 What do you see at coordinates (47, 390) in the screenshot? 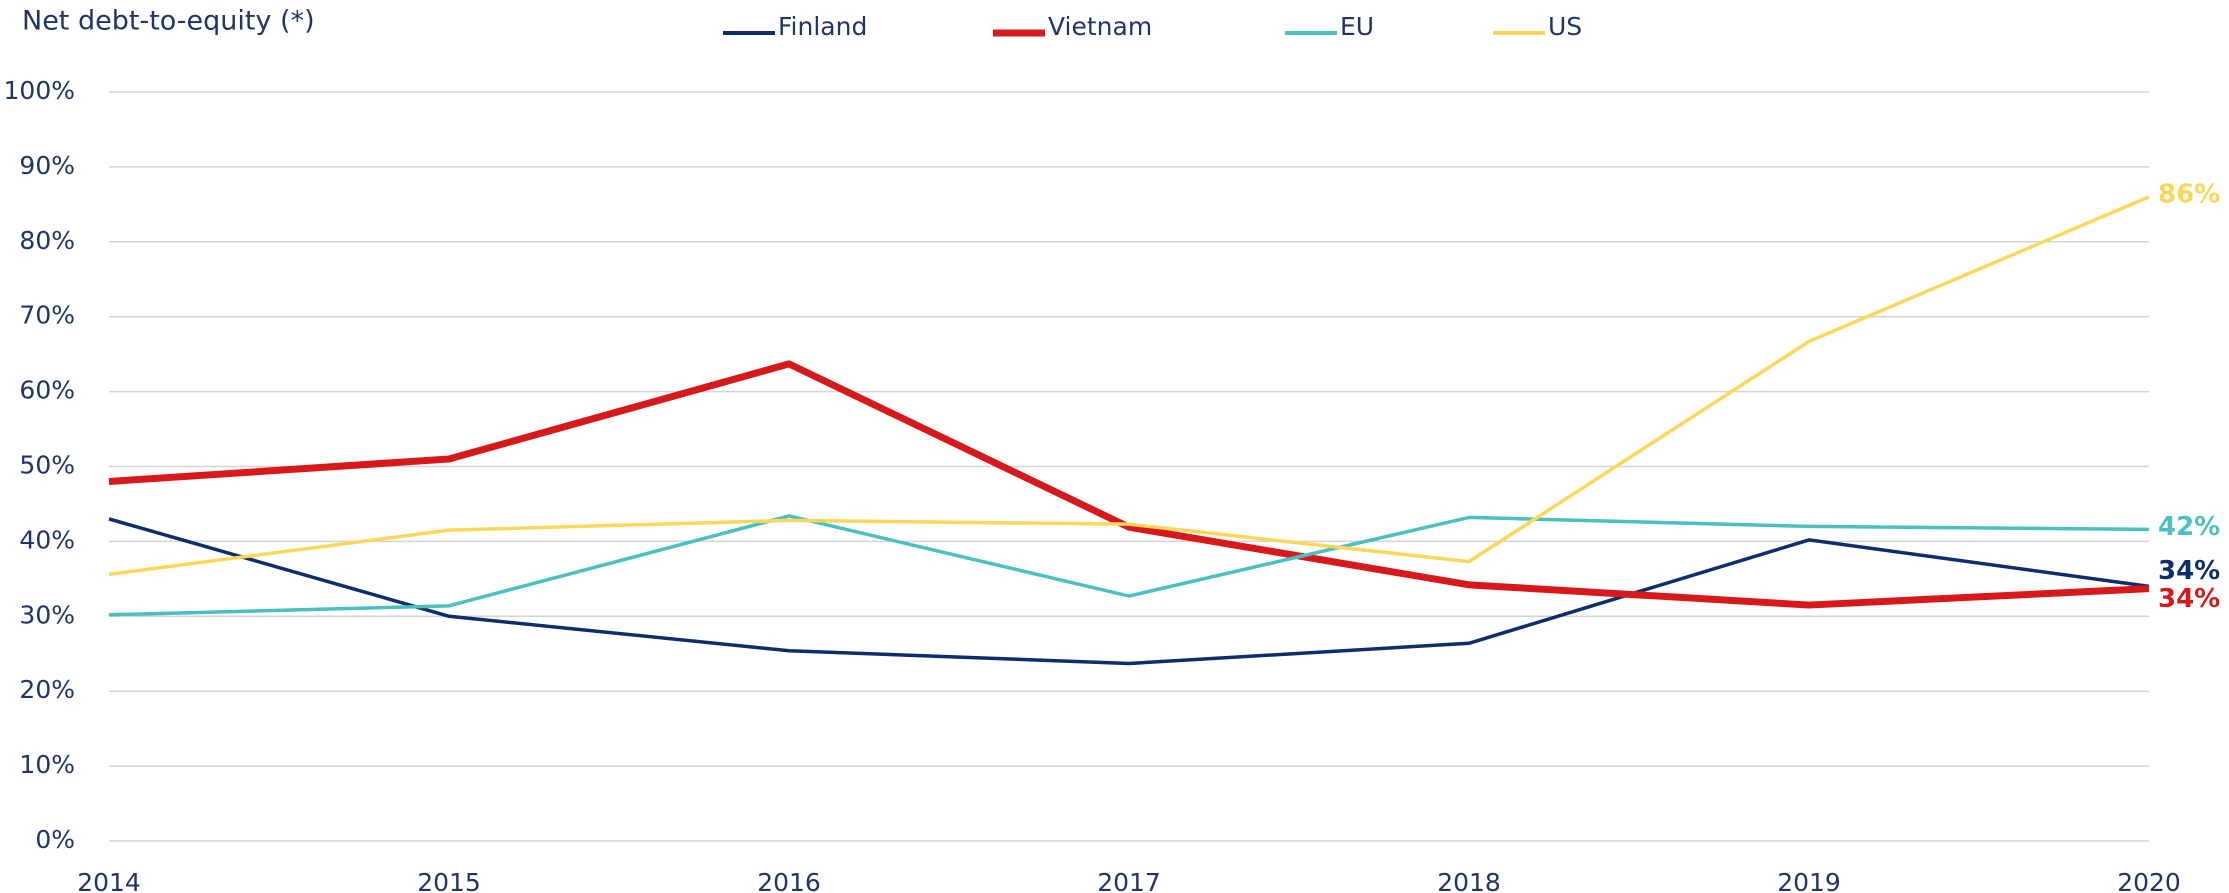
I see `y-tick-label: 60%` at bounding box center [47, 390].